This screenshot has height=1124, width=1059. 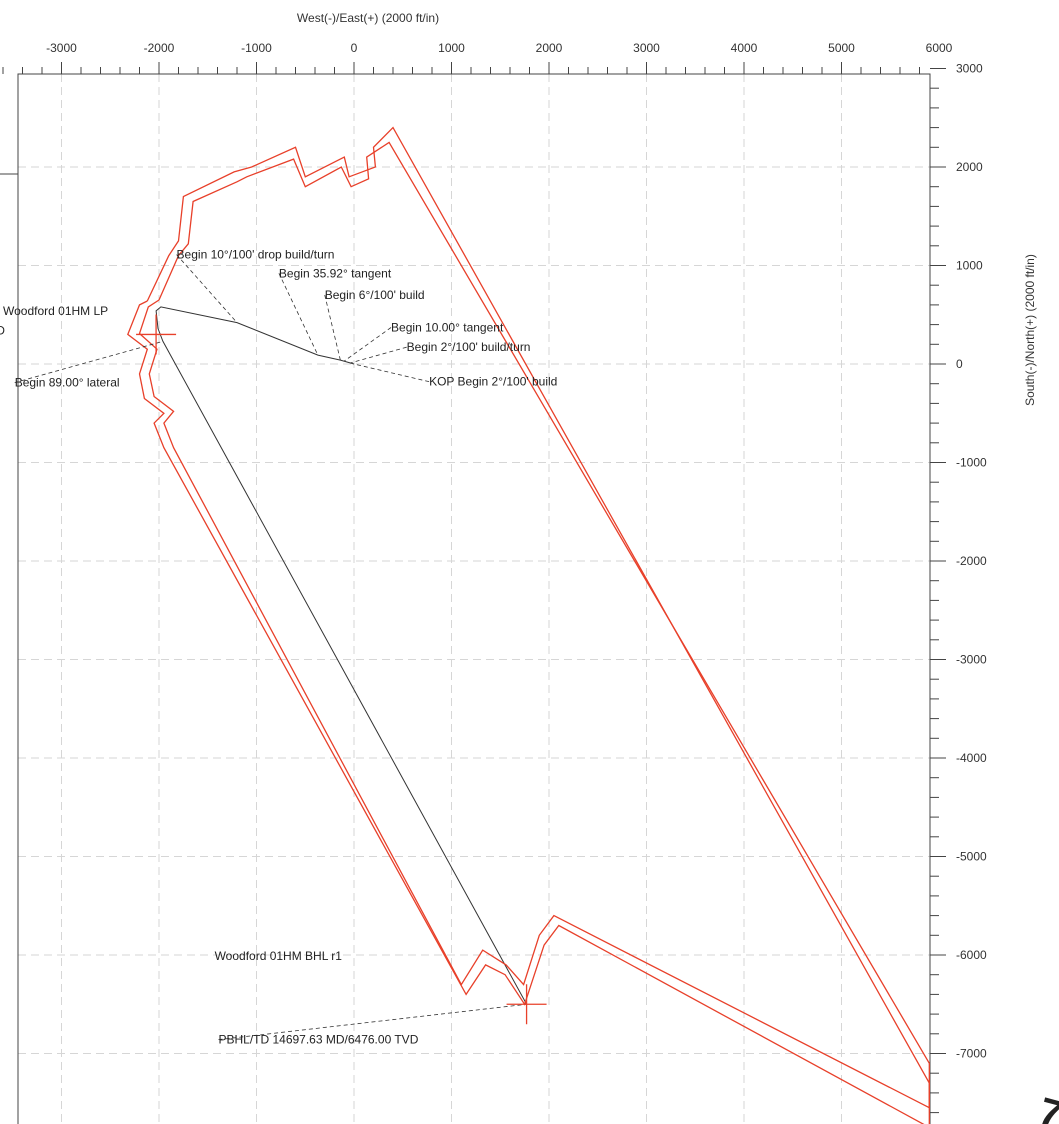 I want to click on annotation-label: Begin 10°/100' drop build/turn, so click(x=256, y=255).